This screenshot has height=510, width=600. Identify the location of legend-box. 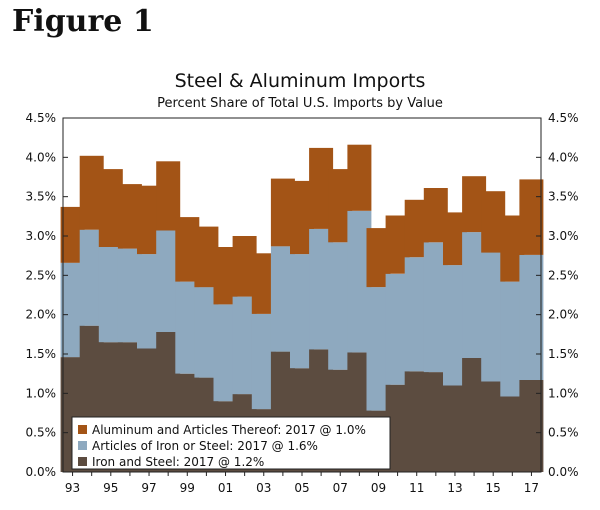
(231, 443).